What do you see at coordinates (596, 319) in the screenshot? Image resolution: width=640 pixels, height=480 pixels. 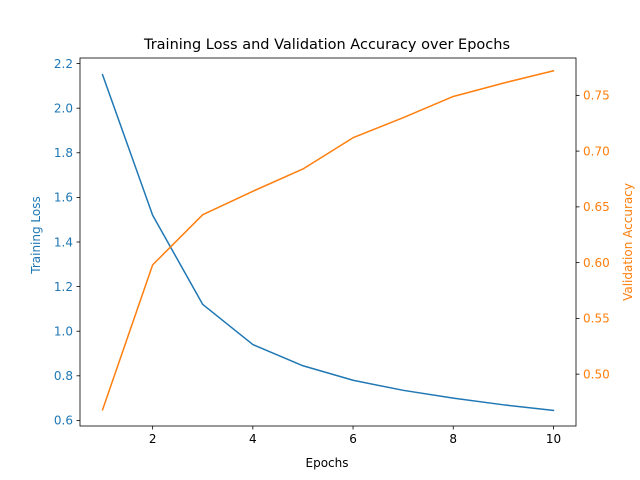 I see `right-y-tick-label: 0.55` at bounding box center [596, 319].